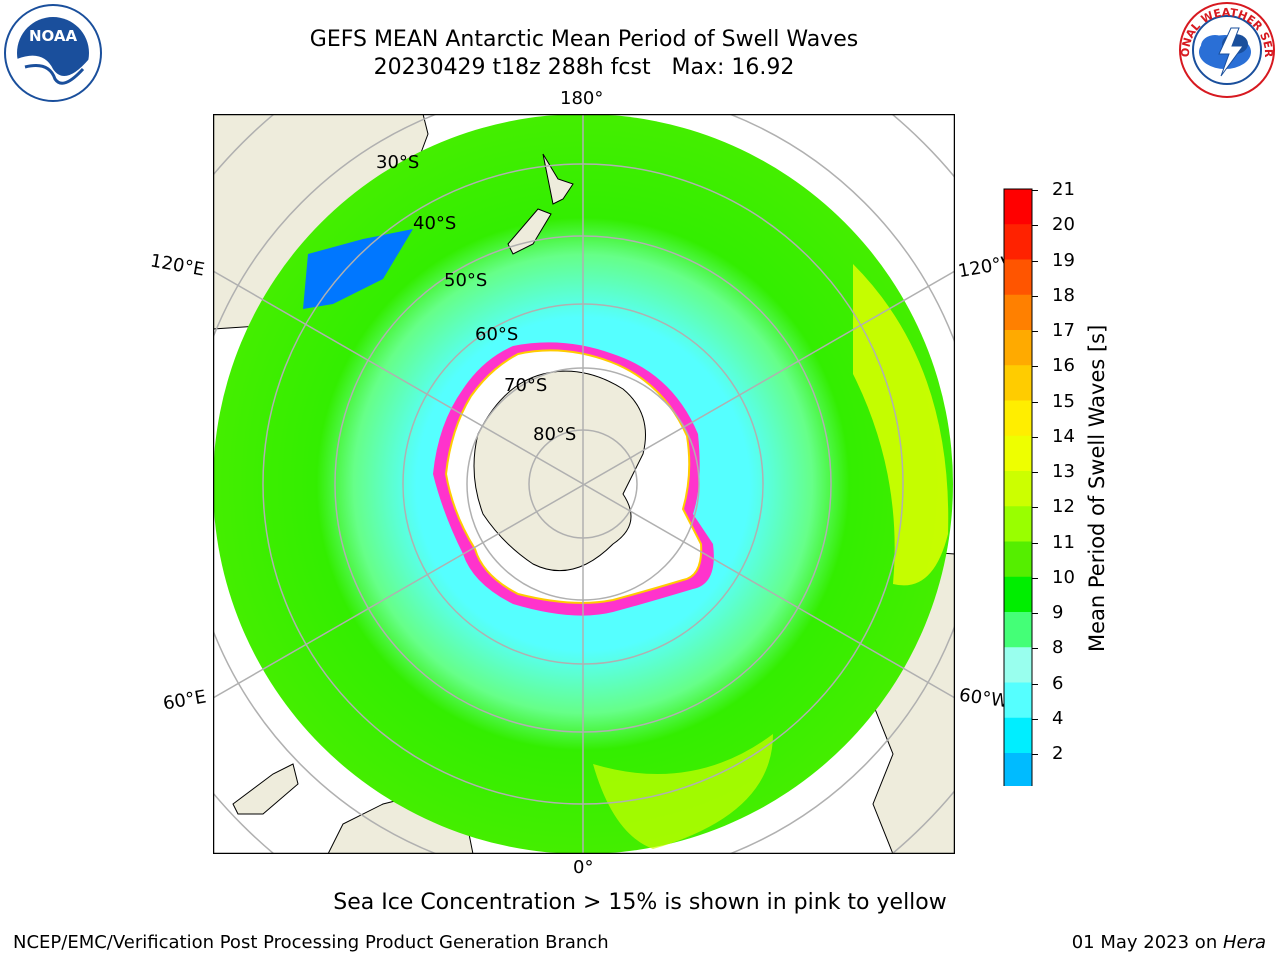 The height and width of the screenshot is (960, 1280). What do you see at coordinates (497, 334) in the screenshot?
I see `lat-label-60s: 60°S` at bounding box center [497, 334].